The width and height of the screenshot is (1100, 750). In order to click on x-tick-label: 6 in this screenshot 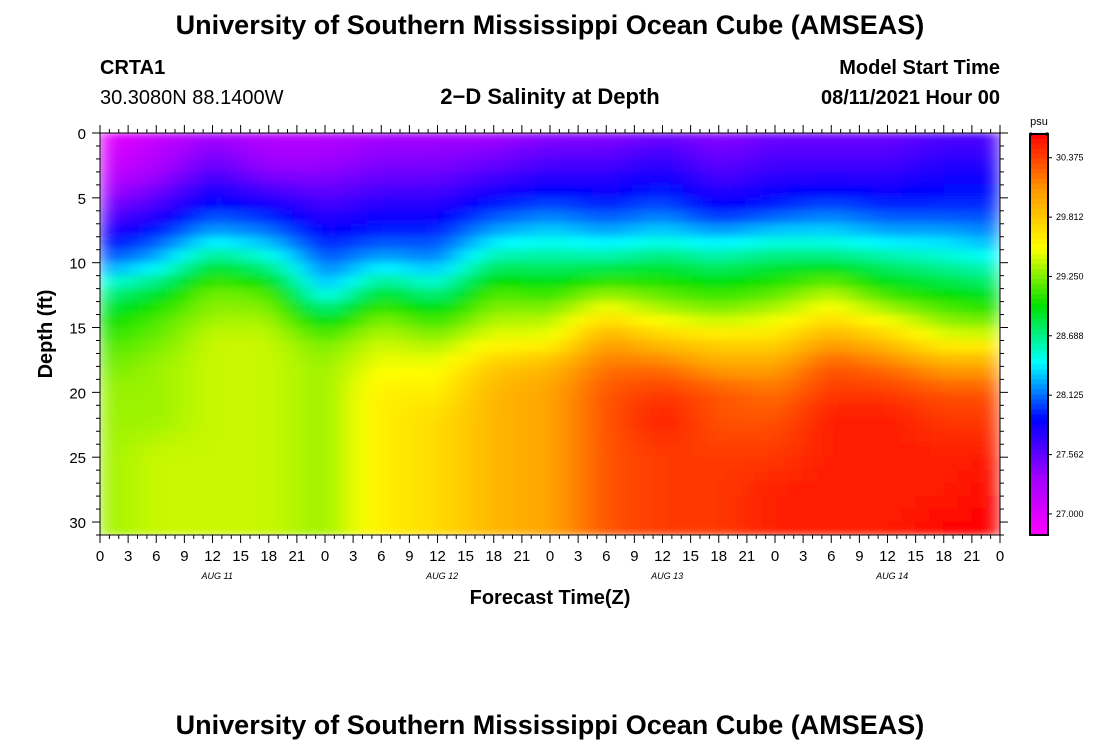, I will do `click(381, 556)`.